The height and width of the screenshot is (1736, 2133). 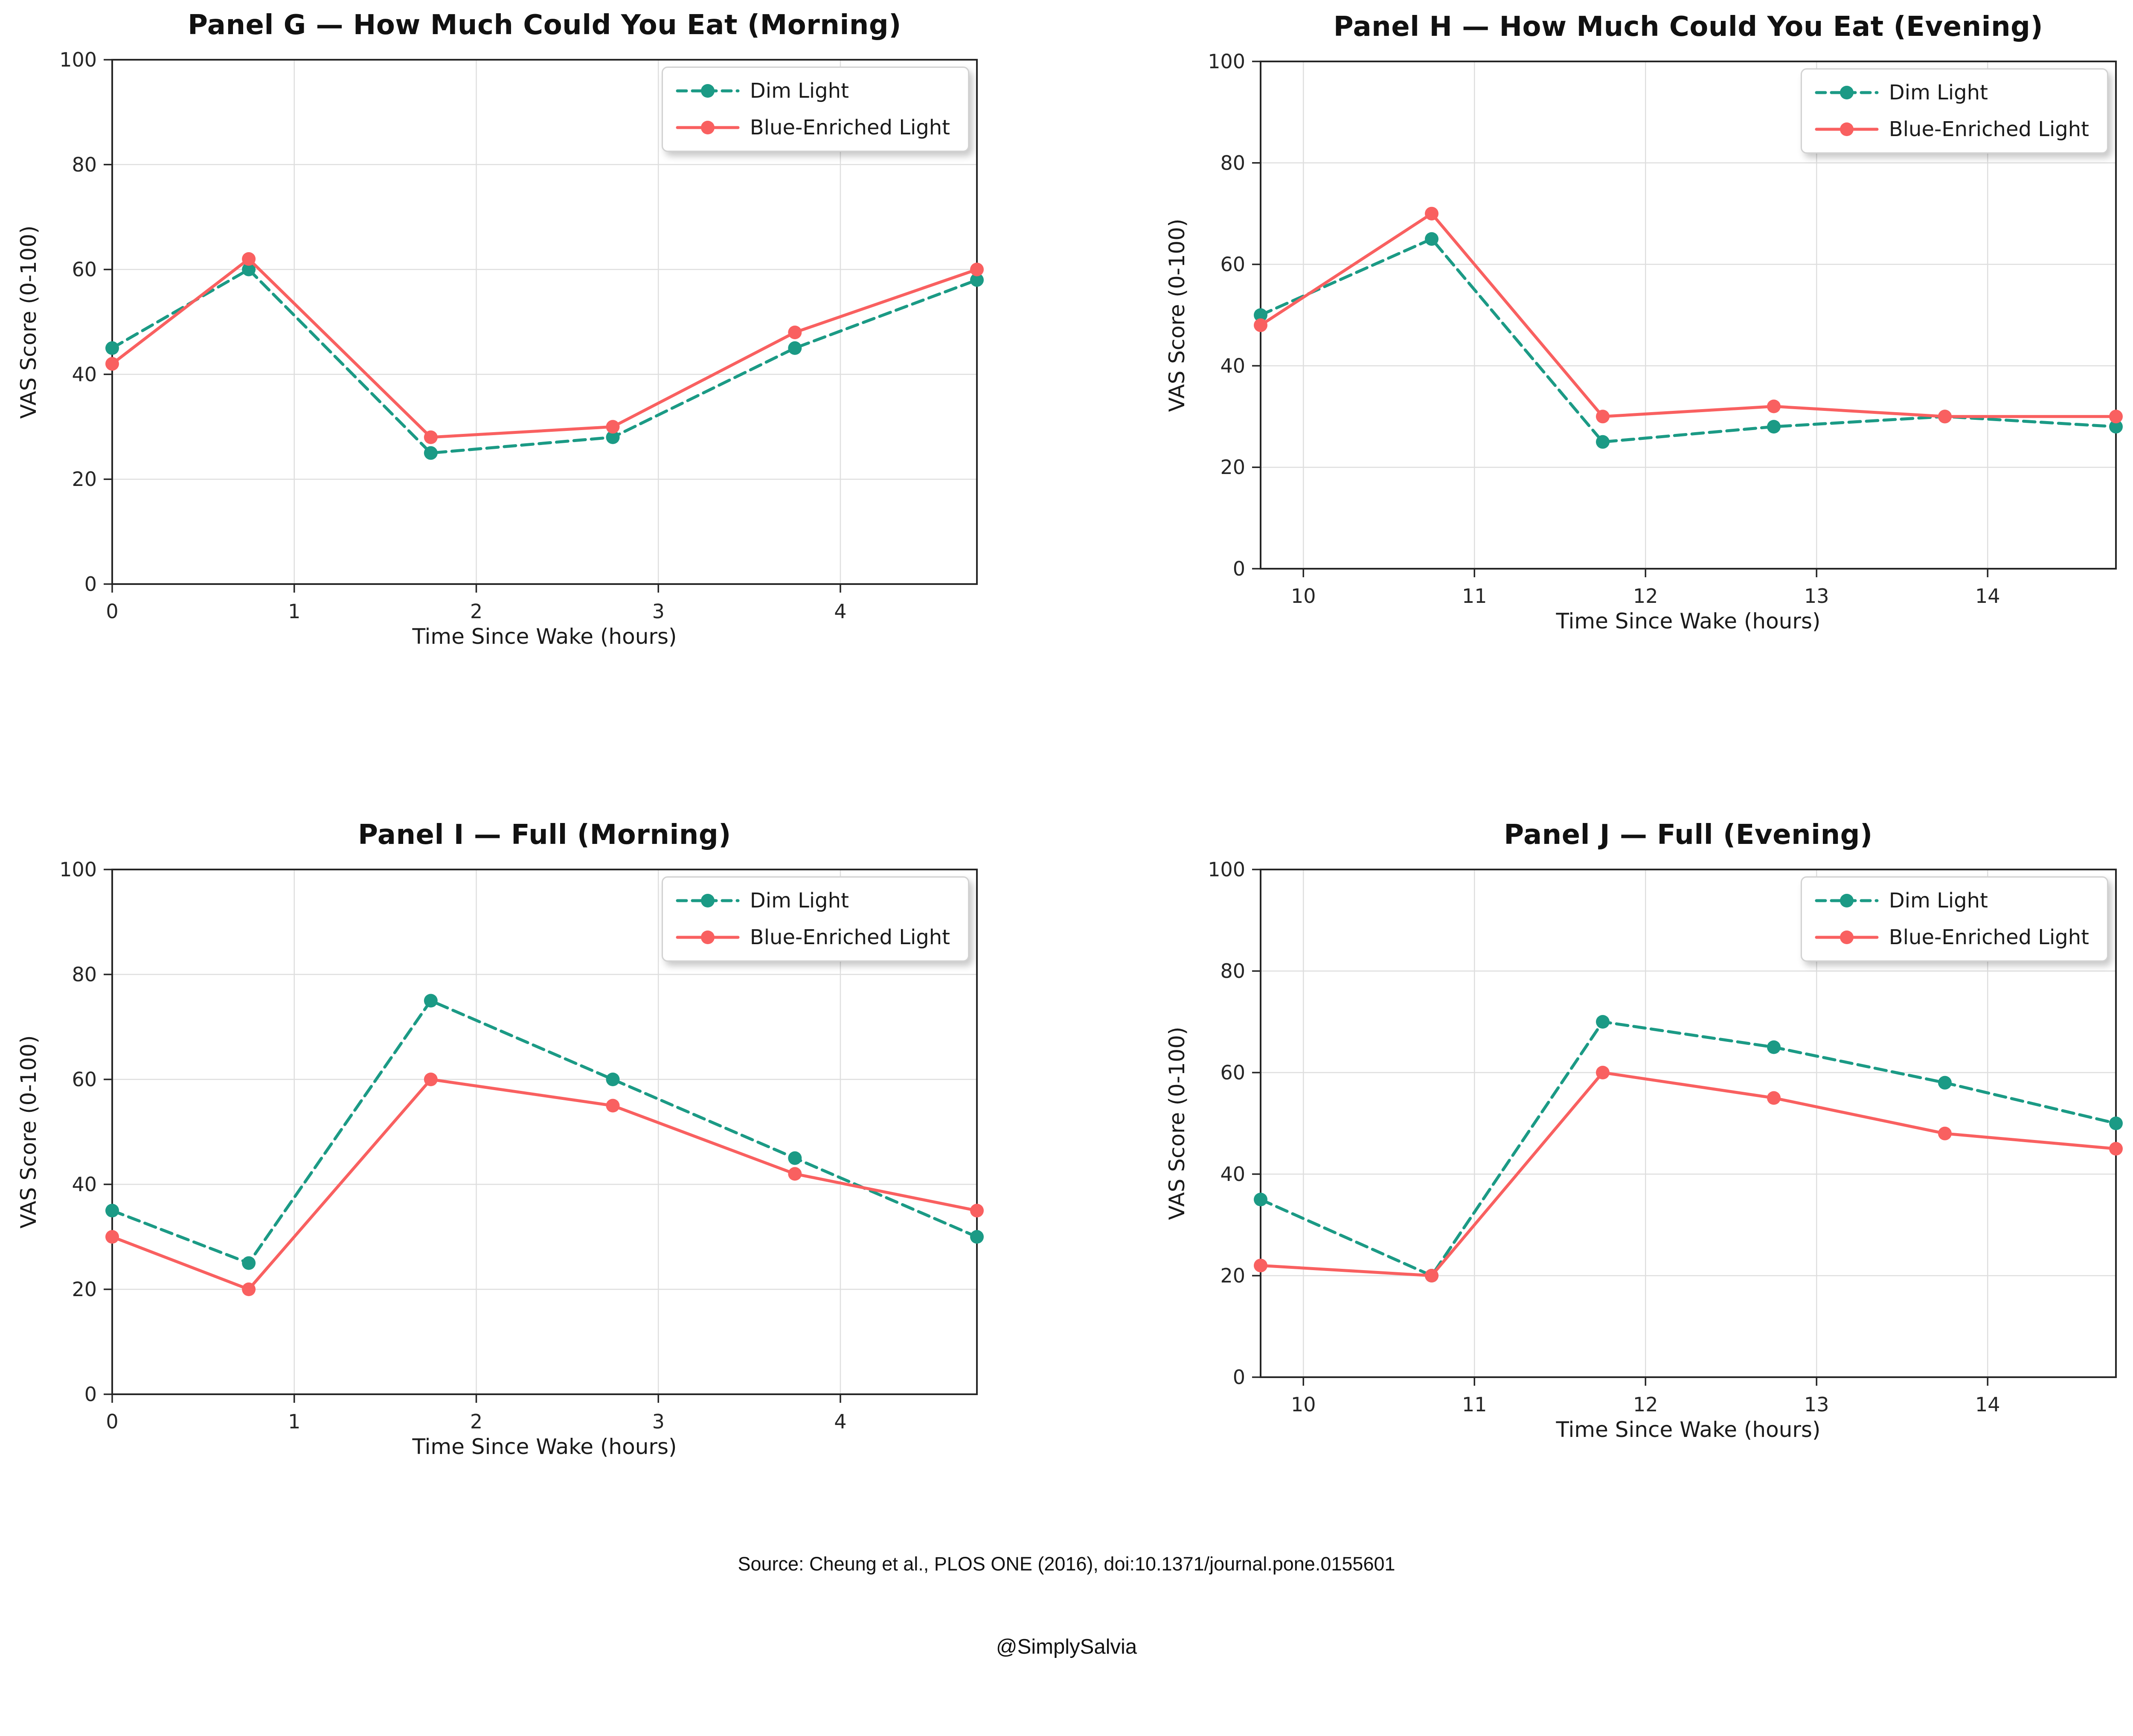 What do you see at coordinates (544, 835) in the screenshot?
I see `panel-title: Panel I — Full (Morning)` at bounding box center [544, 835].